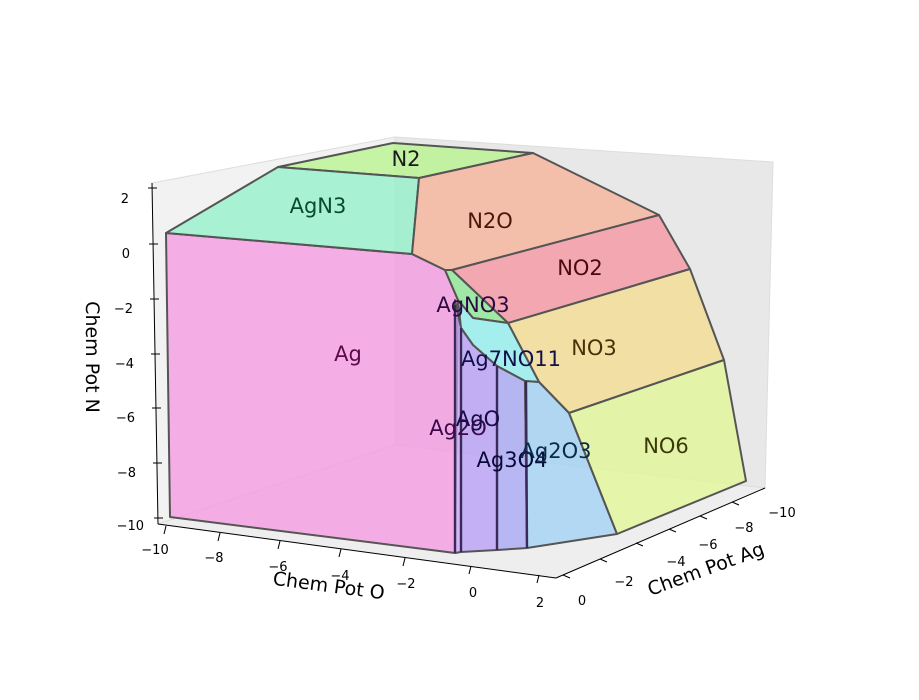  I want to click on z-tick-label: −2, so click(123, 309).